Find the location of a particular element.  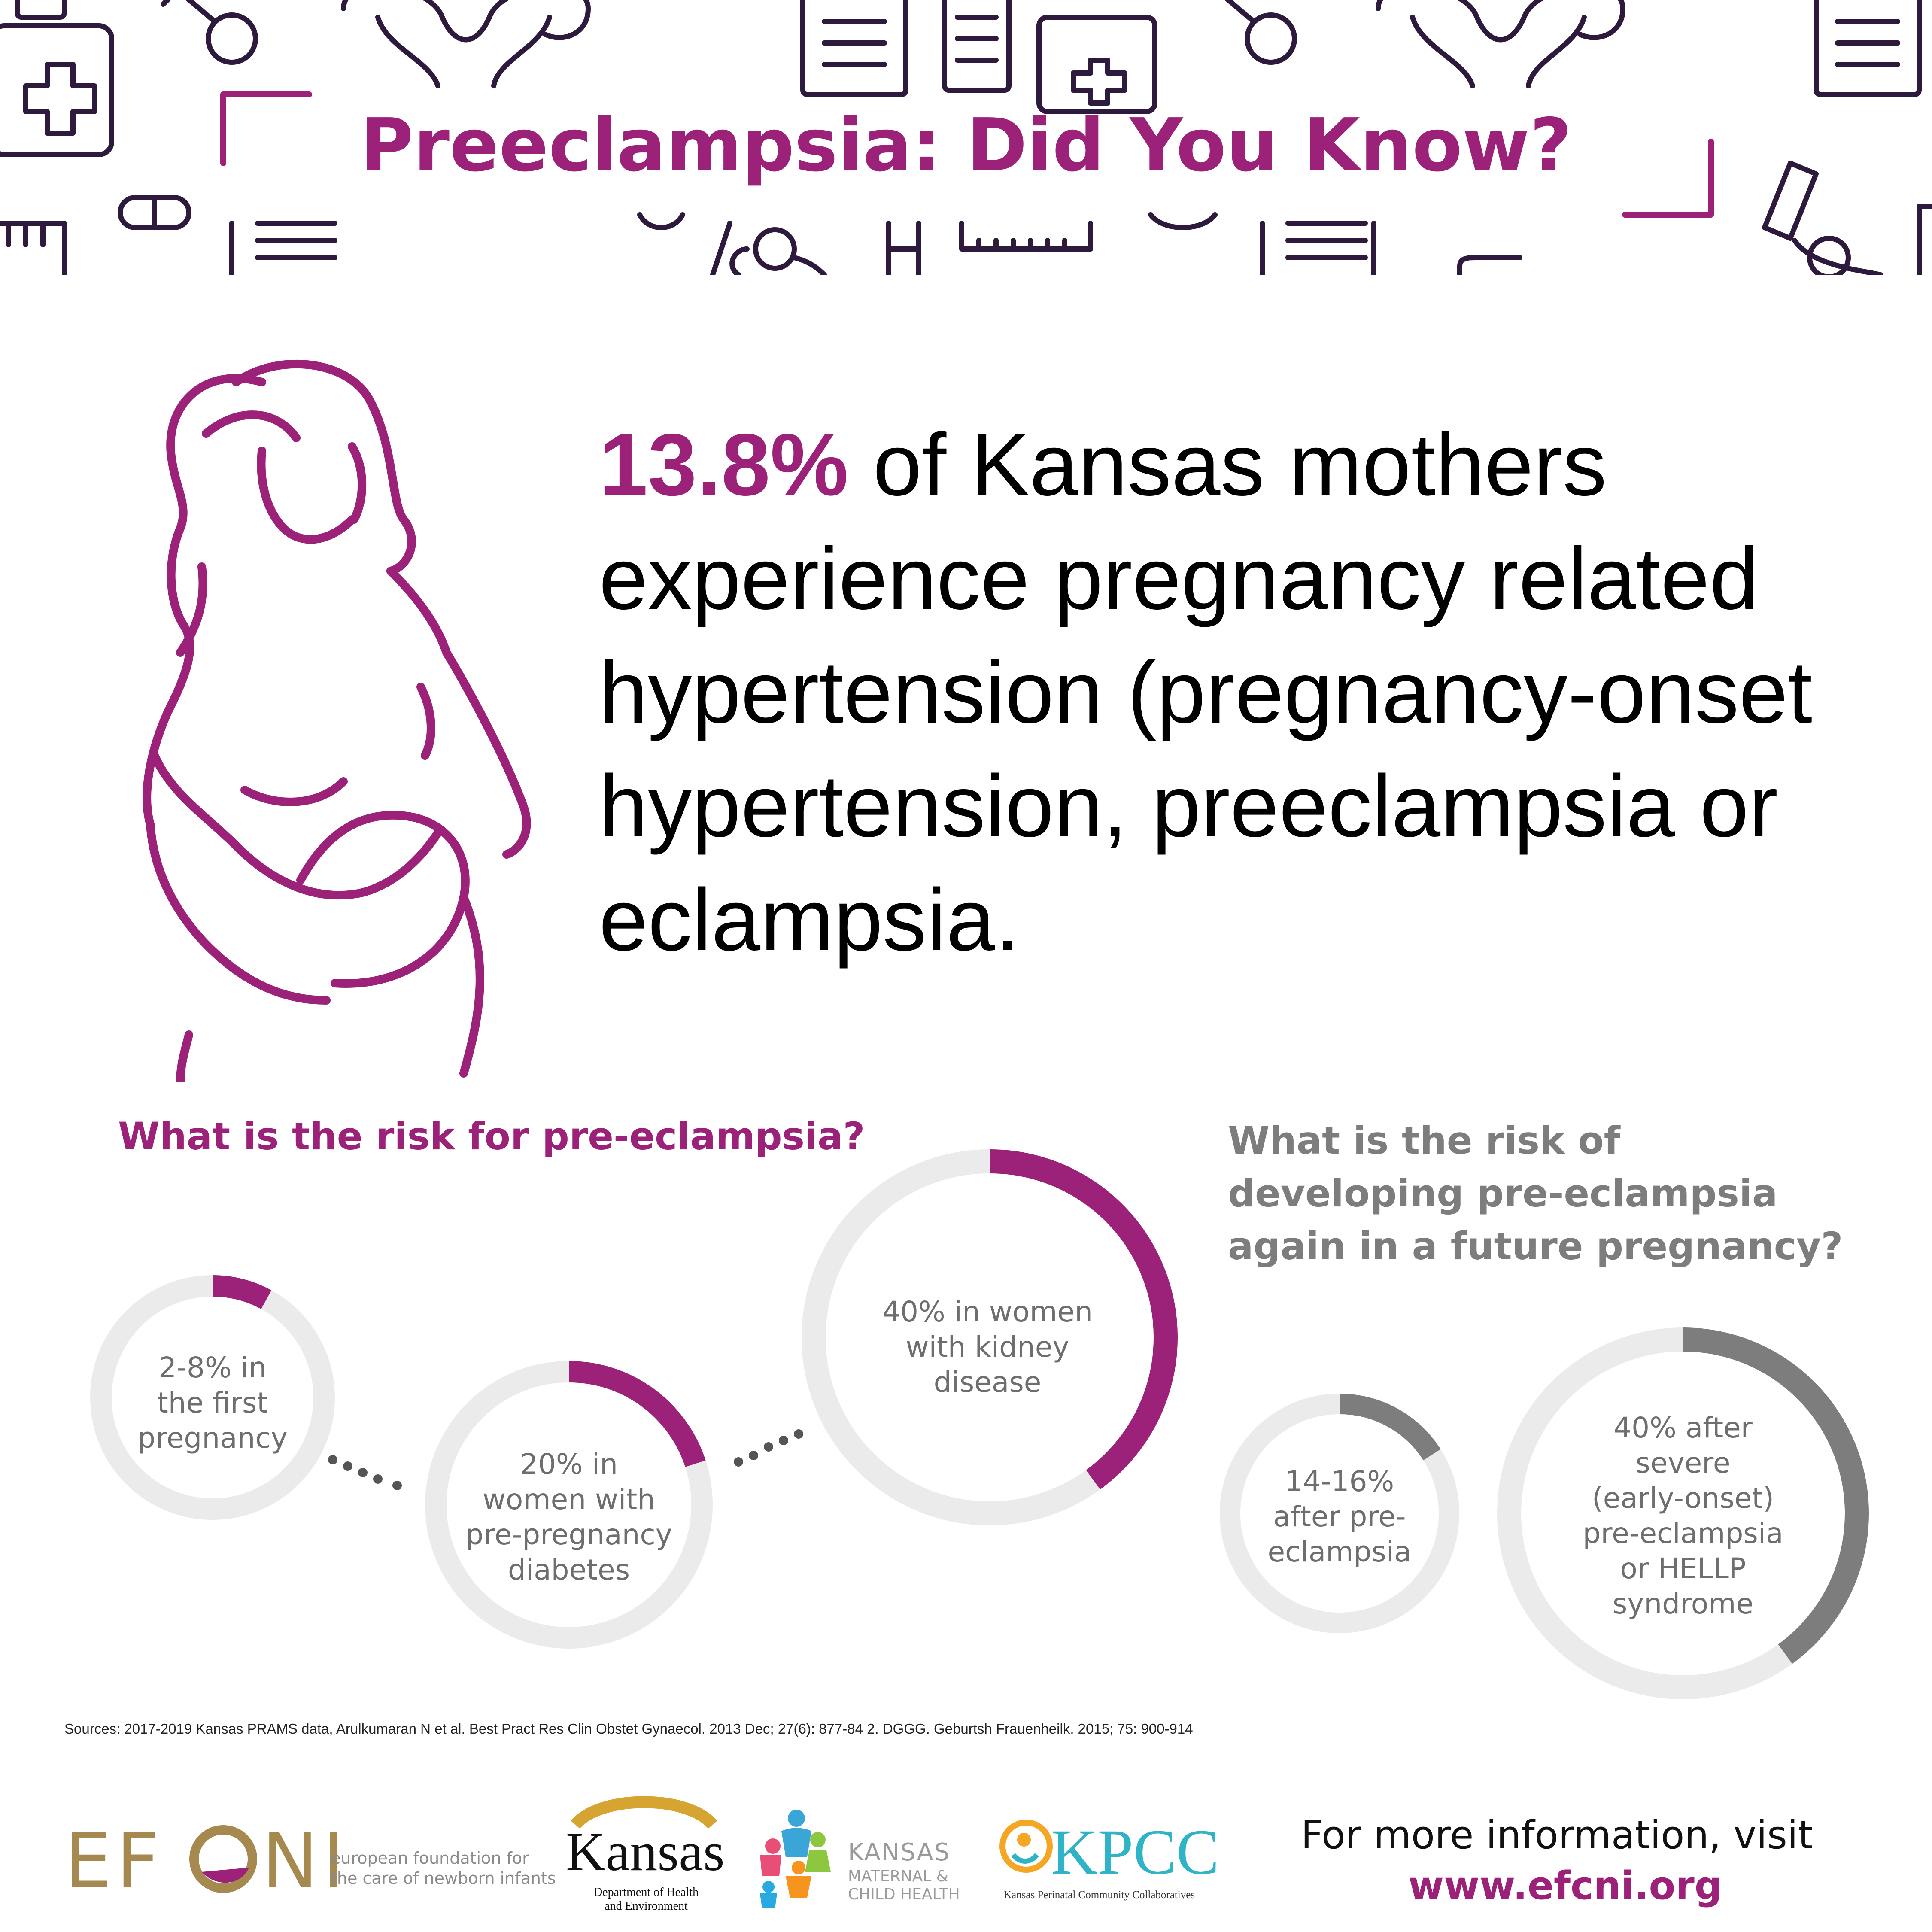

donut-value-arc-severe-hellp is located at coordinates (1776, 1495).